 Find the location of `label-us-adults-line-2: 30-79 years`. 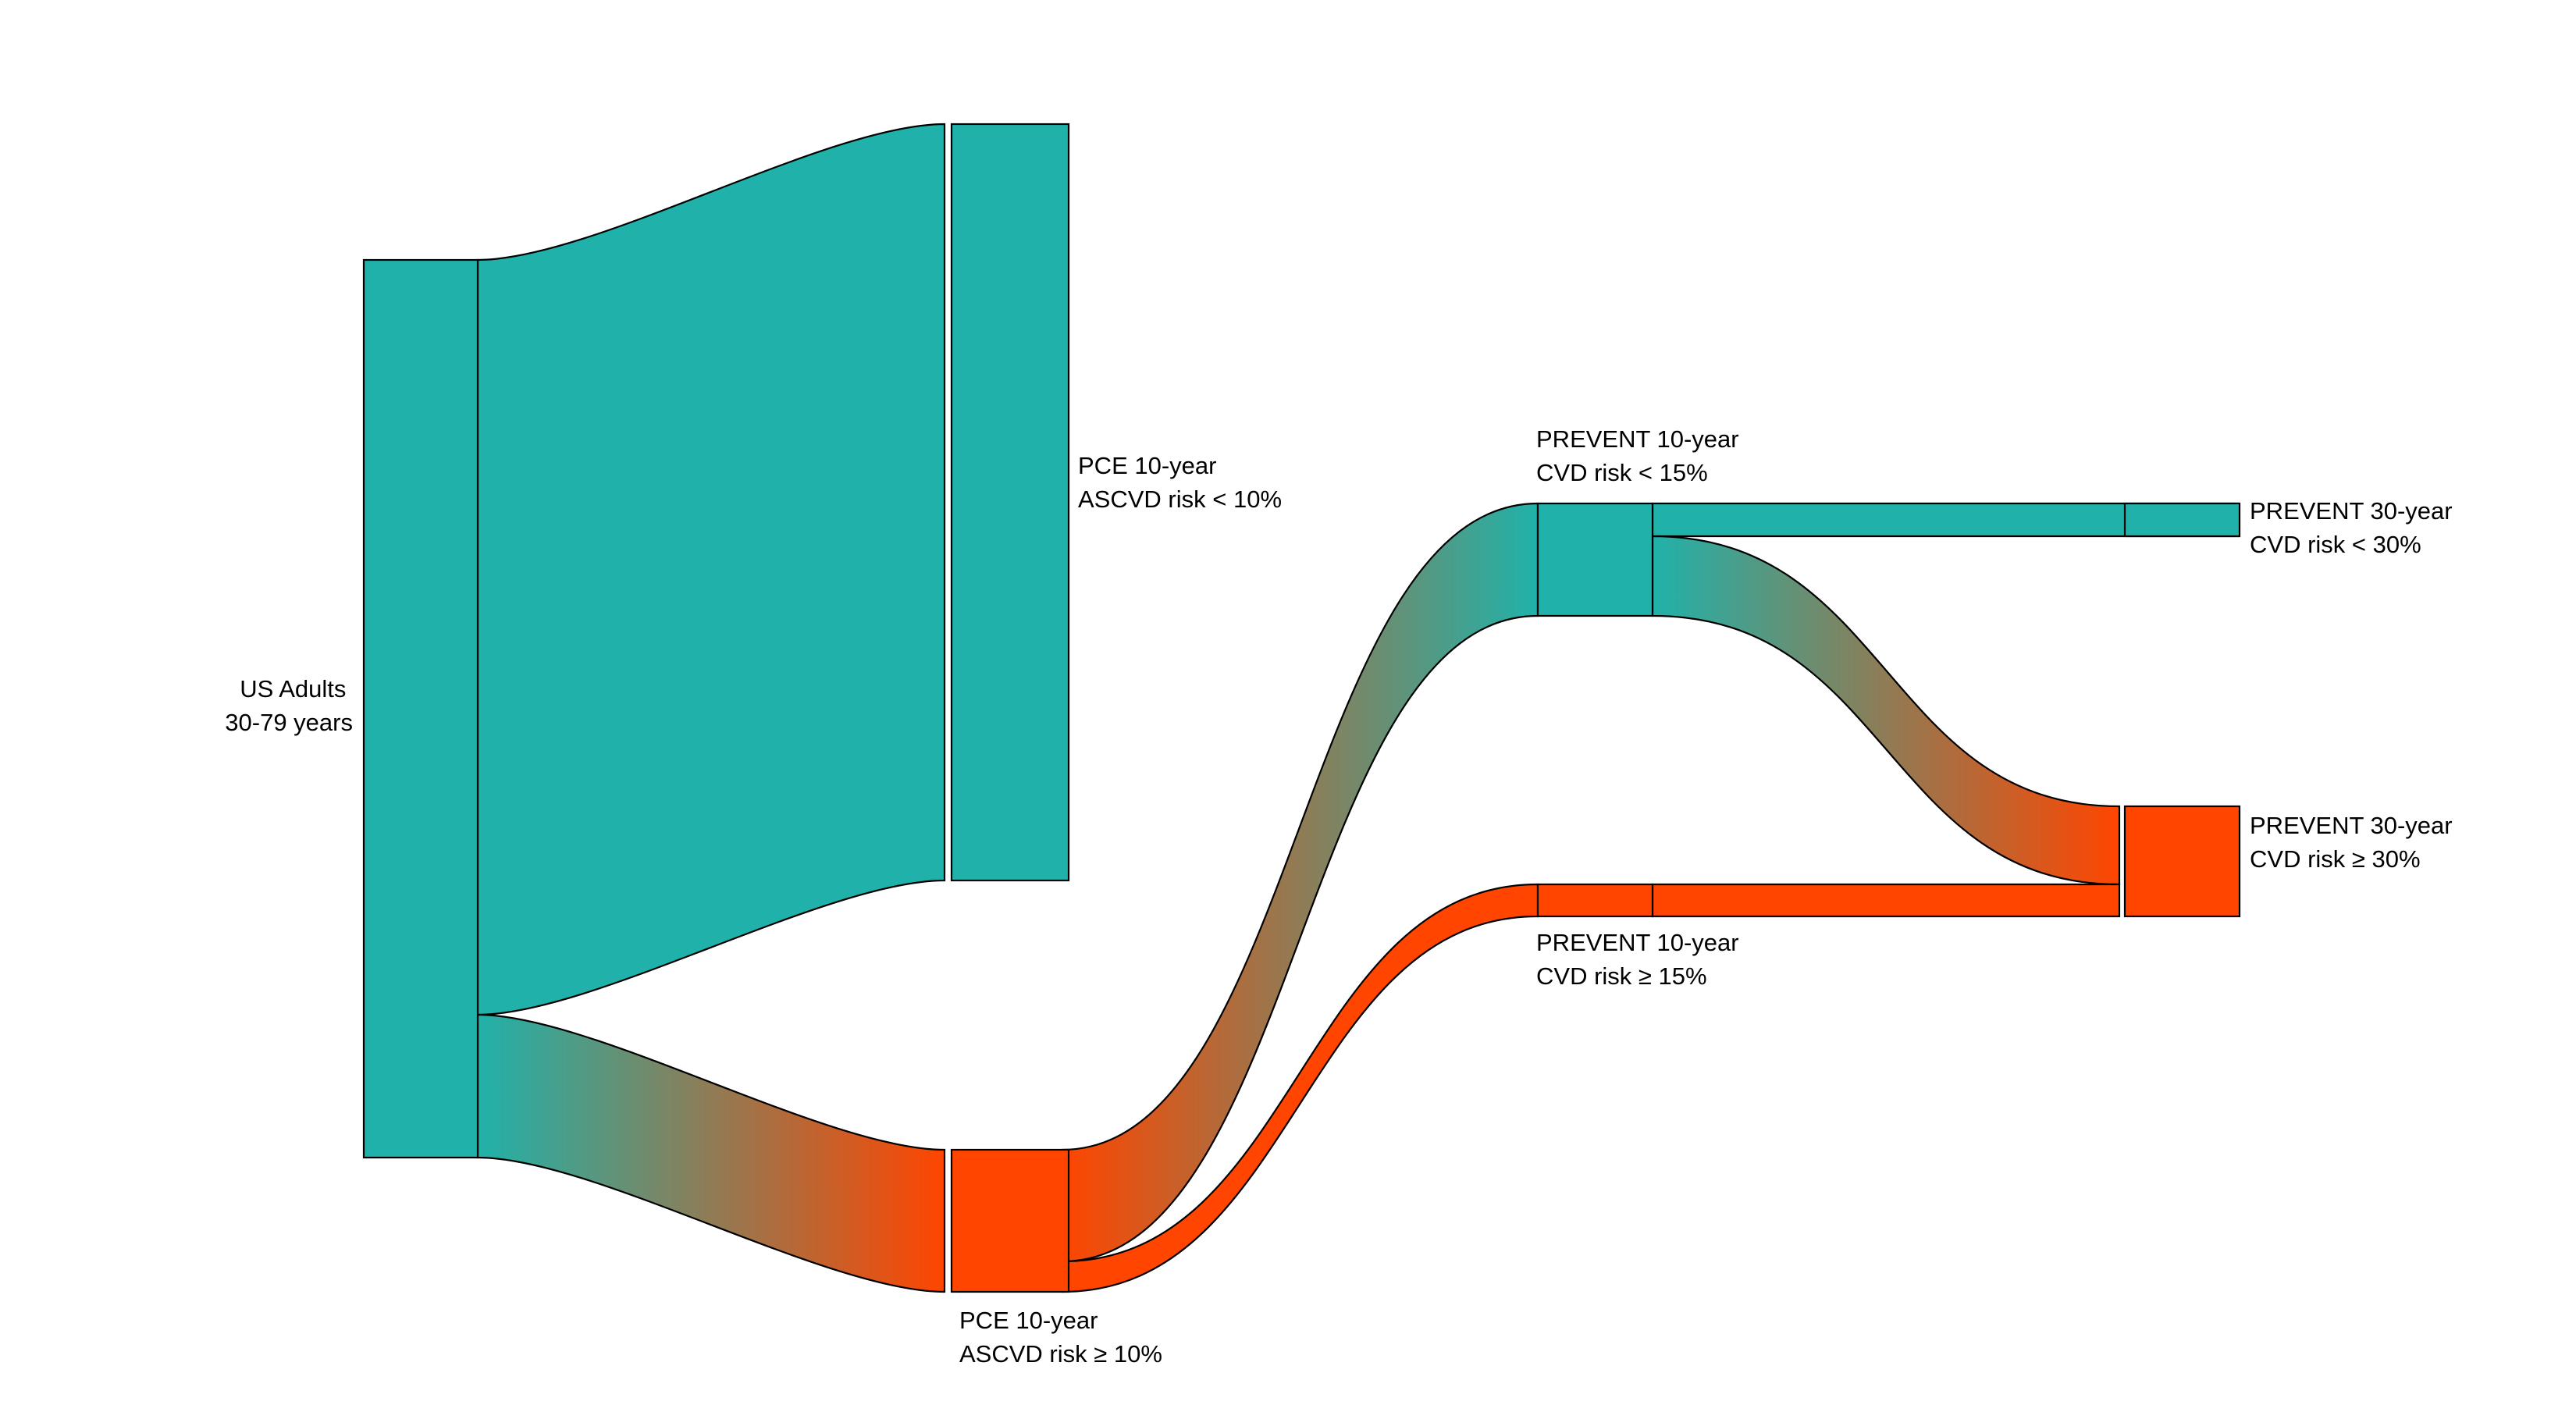

label-us-adults-line-2: 30-79 years is located at coordinates (289, 722).